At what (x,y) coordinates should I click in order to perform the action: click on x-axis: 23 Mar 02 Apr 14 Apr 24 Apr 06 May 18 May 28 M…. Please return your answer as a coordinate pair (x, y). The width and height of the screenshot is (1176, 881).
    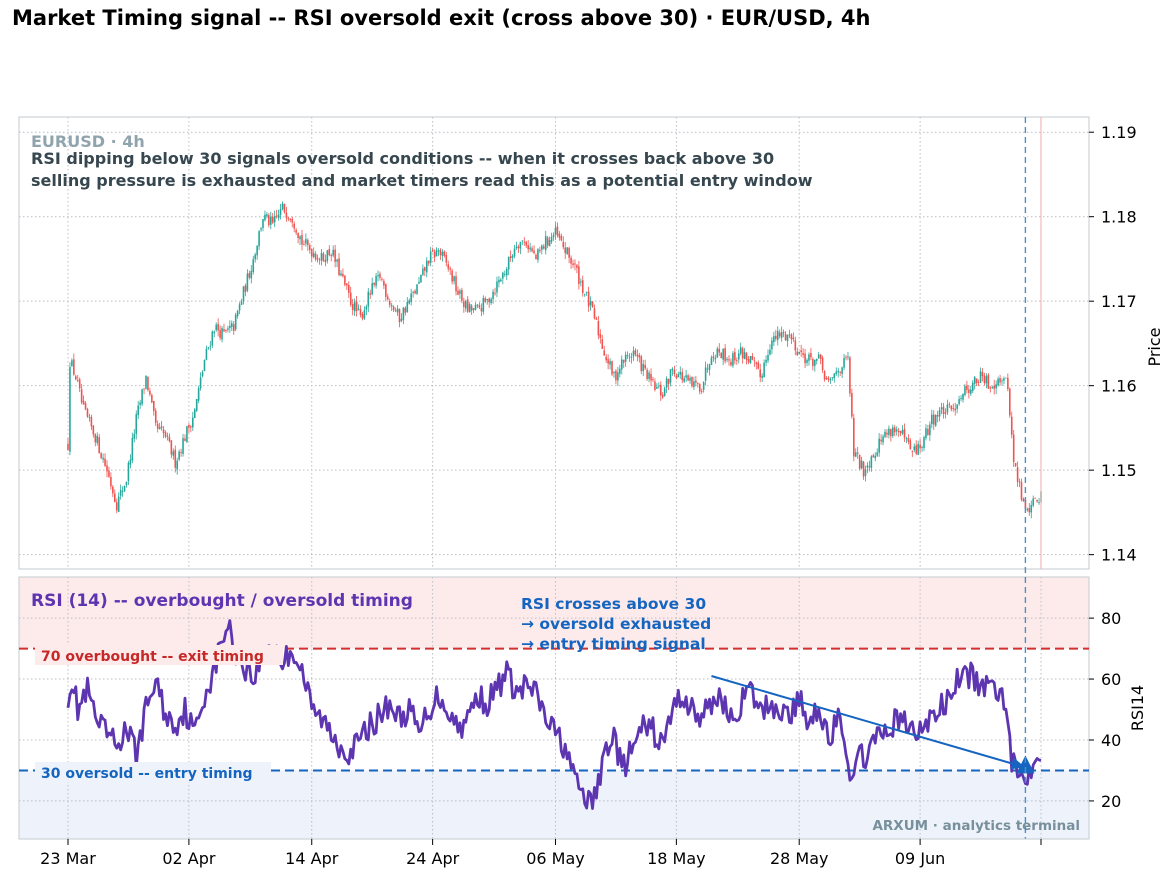
    Looking at the image, I should click on (554, 853).